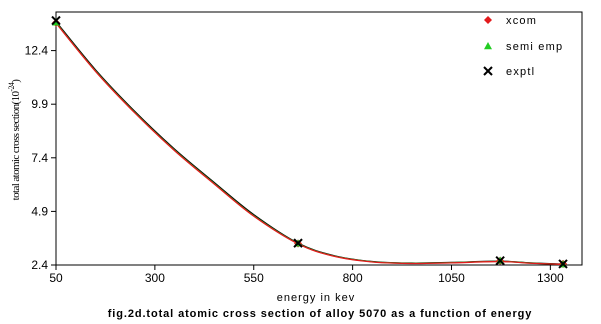  Describe the element at coordinates (155, 278) in the screenshot. I see `x-tick-label: 300` at that location.